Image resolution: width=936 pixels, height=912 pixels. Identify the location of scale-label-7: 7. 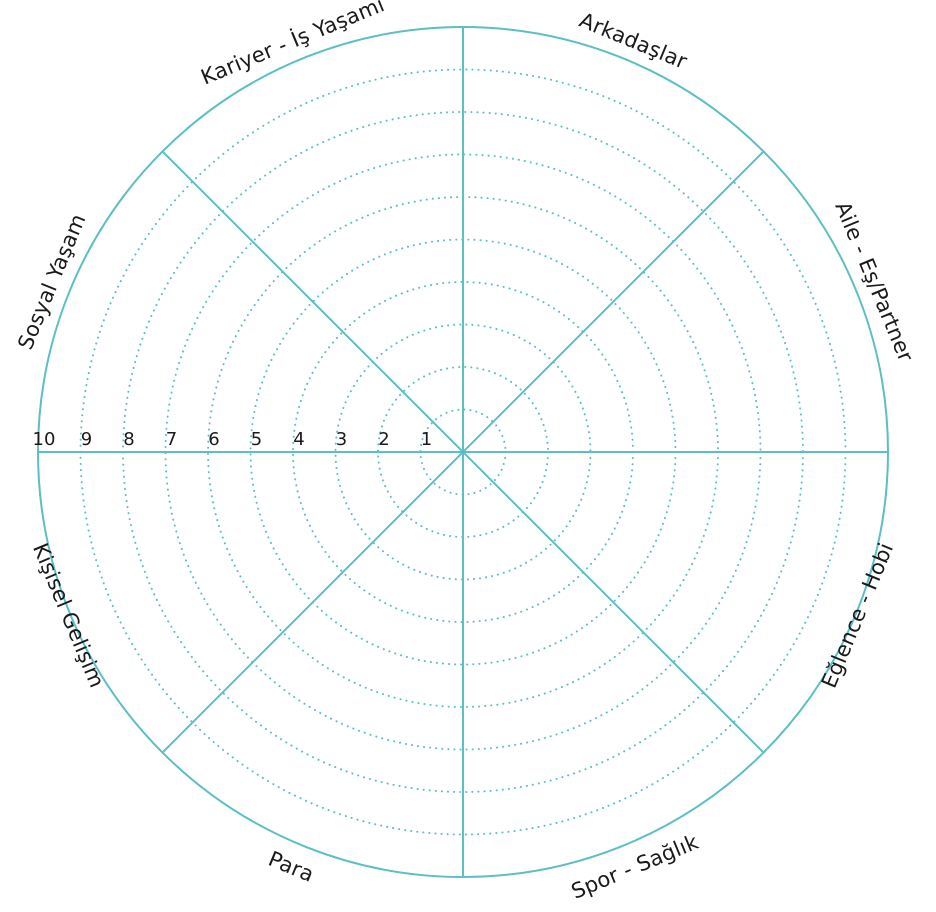
(171, 439).